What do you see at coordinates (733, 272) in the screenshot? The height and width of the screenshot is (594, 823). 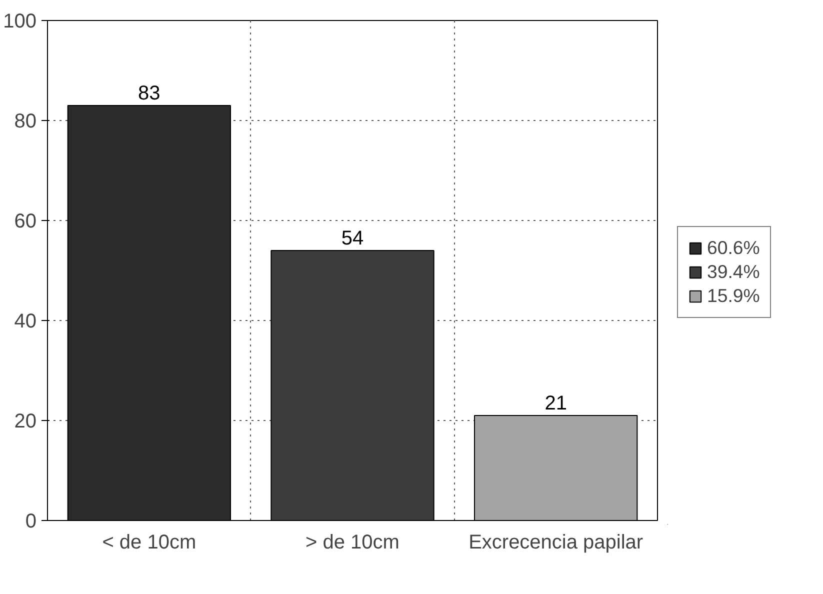 I see `legend-label: 39.4%` at bounding box center [733, 272].